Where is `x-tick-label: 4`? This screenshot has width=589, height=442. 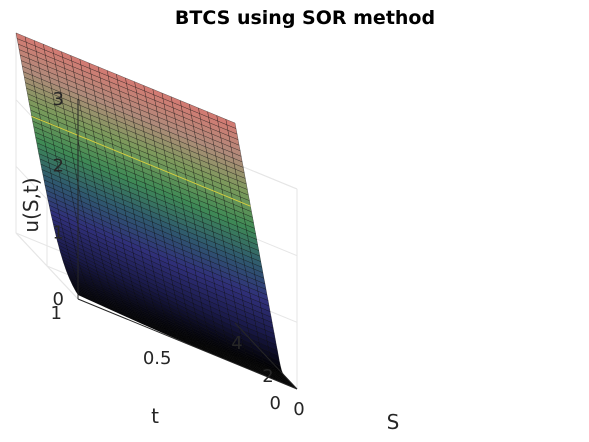 x-tick-label: 4 is located at coordinates (236, 343).